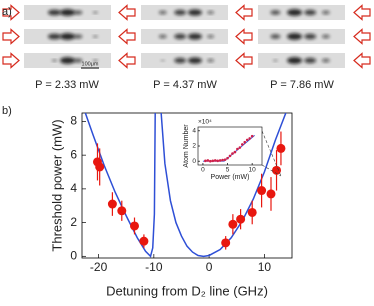 Image resolution: width=374 pixels, height=306 pixels. I want to click on inset-frame, so click(230, 146).